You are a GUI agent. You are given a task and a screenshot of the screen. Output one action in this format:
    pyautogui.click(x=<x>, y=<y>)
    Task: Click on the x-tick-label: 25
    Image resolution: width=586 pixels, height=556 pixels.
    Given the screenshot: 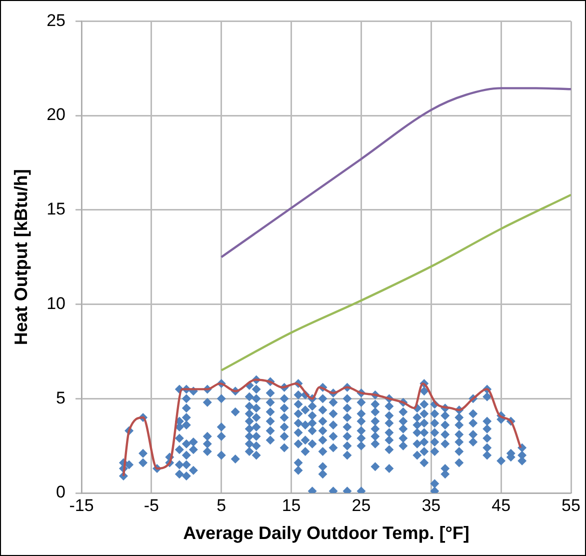 What is the action you would take?
    pyautogui.click(x=361, y=505)
    